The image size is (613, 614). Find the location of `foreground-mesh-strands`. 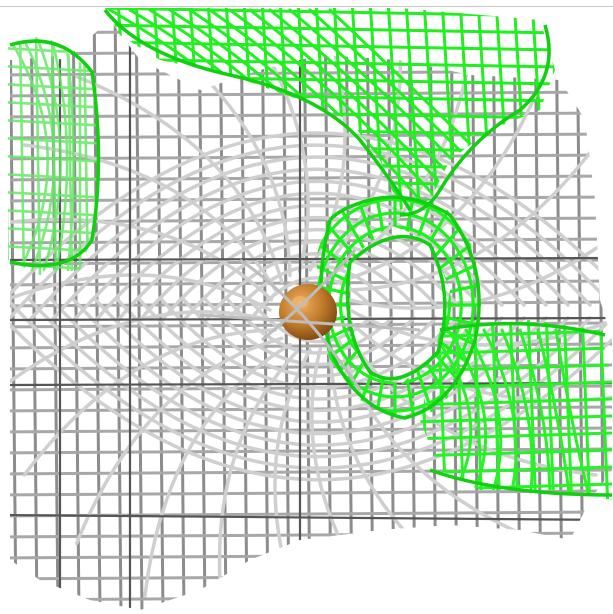

foreground-mesh-strands is located at coordinates (310, 319).